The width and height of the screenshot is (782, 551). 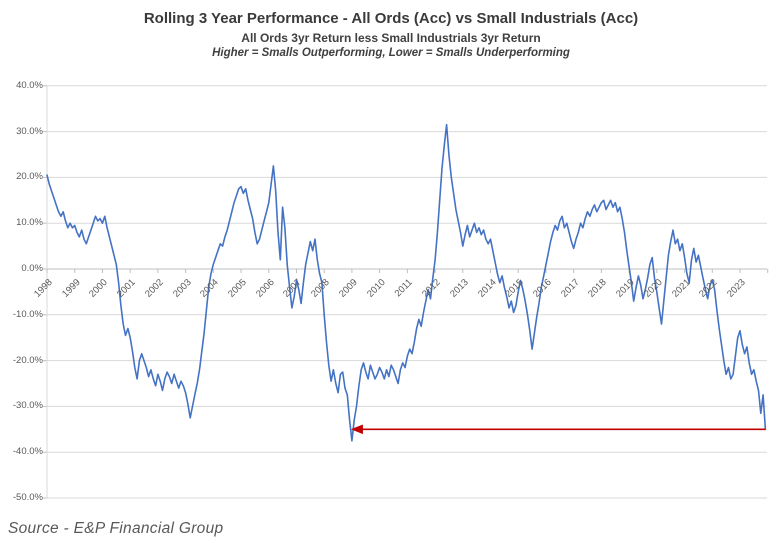 What do you see at coordinates (27, 314) in the screenshot?
I see `y-axis-label: -10.0%` at bounding box center [27, 314].